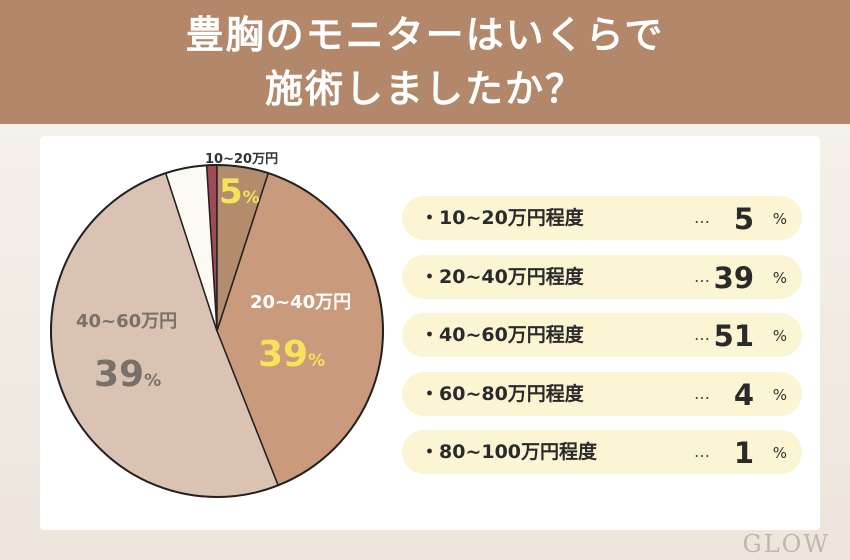 The image size is (850, 560). Describe the element at coordinates (733, 336) in the screenshot. I see `legend-row-value: 51` at that location.